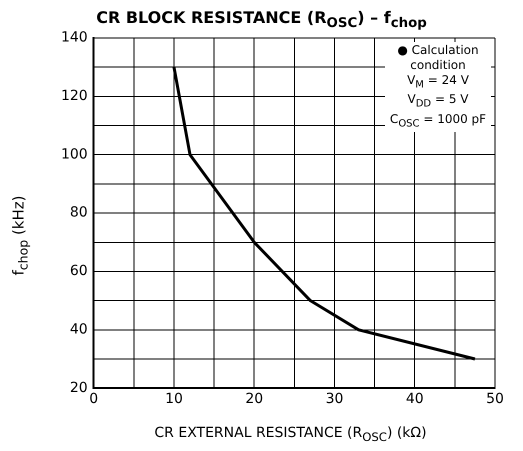 Image resolution: width=523 pixels, height=451 pixels. Describe the element at coordinates (495, 399) in the screenshot. I see `x-tick-label: 50` at that location.